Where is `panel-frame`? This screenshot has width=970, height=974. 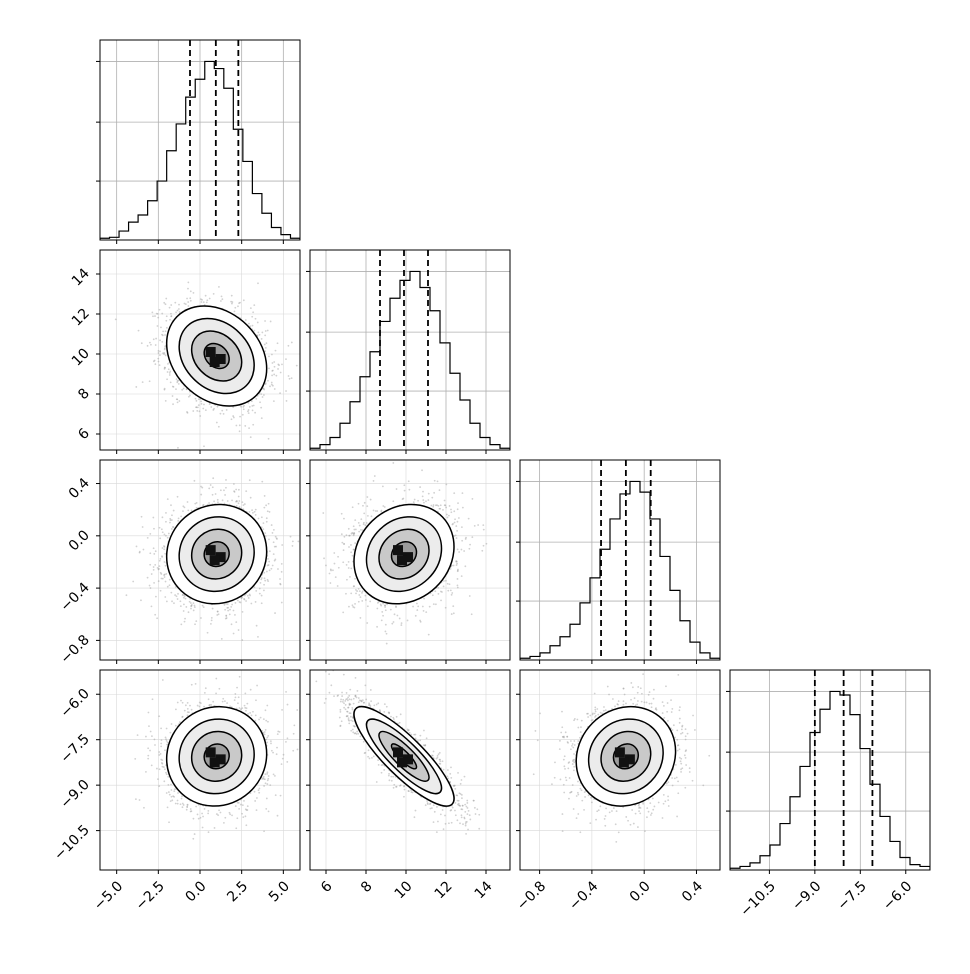 panel-frame is located at coordinates (830, 770).